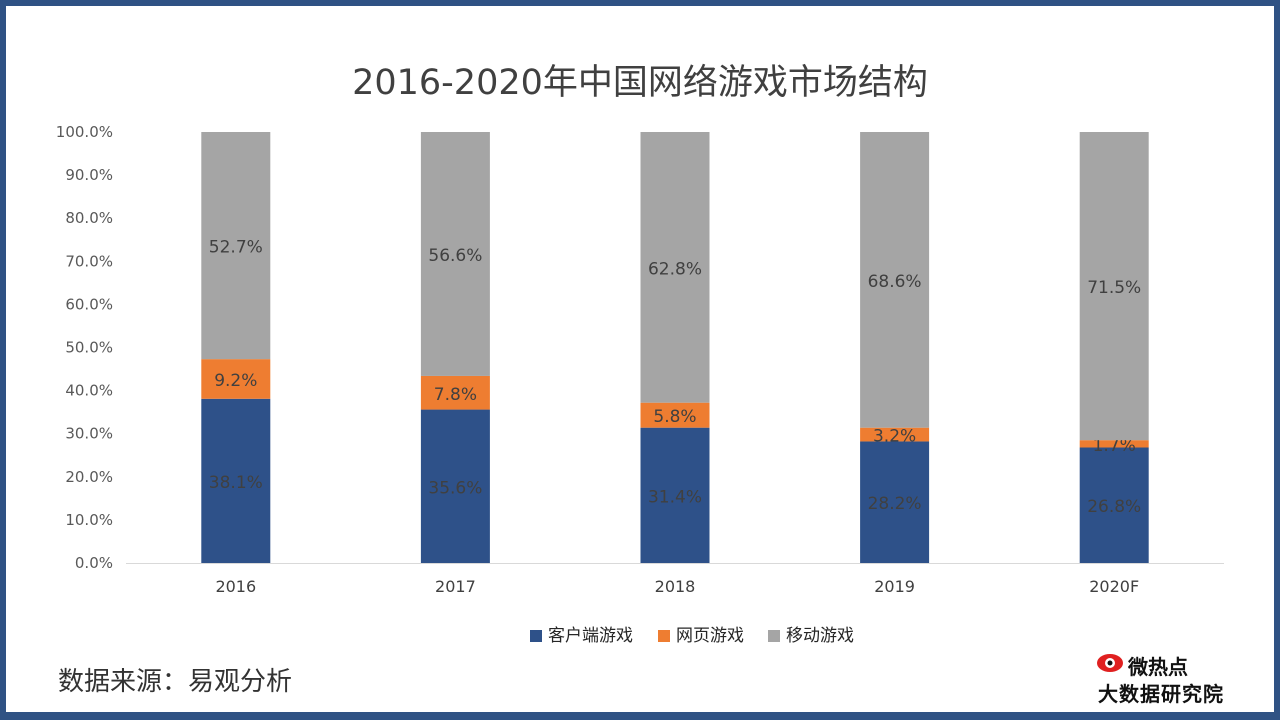 The width and height of the screenshot is (1280, 720). Describe the element at coordinates (455, 395) in the screenshot. I see `data-label: 7.8%` at that location.